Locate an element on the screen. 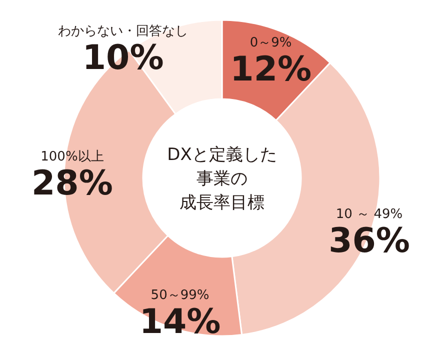 This screenshot has width=430, height=350. data-label: 28% is located at coordinates (72, 184).